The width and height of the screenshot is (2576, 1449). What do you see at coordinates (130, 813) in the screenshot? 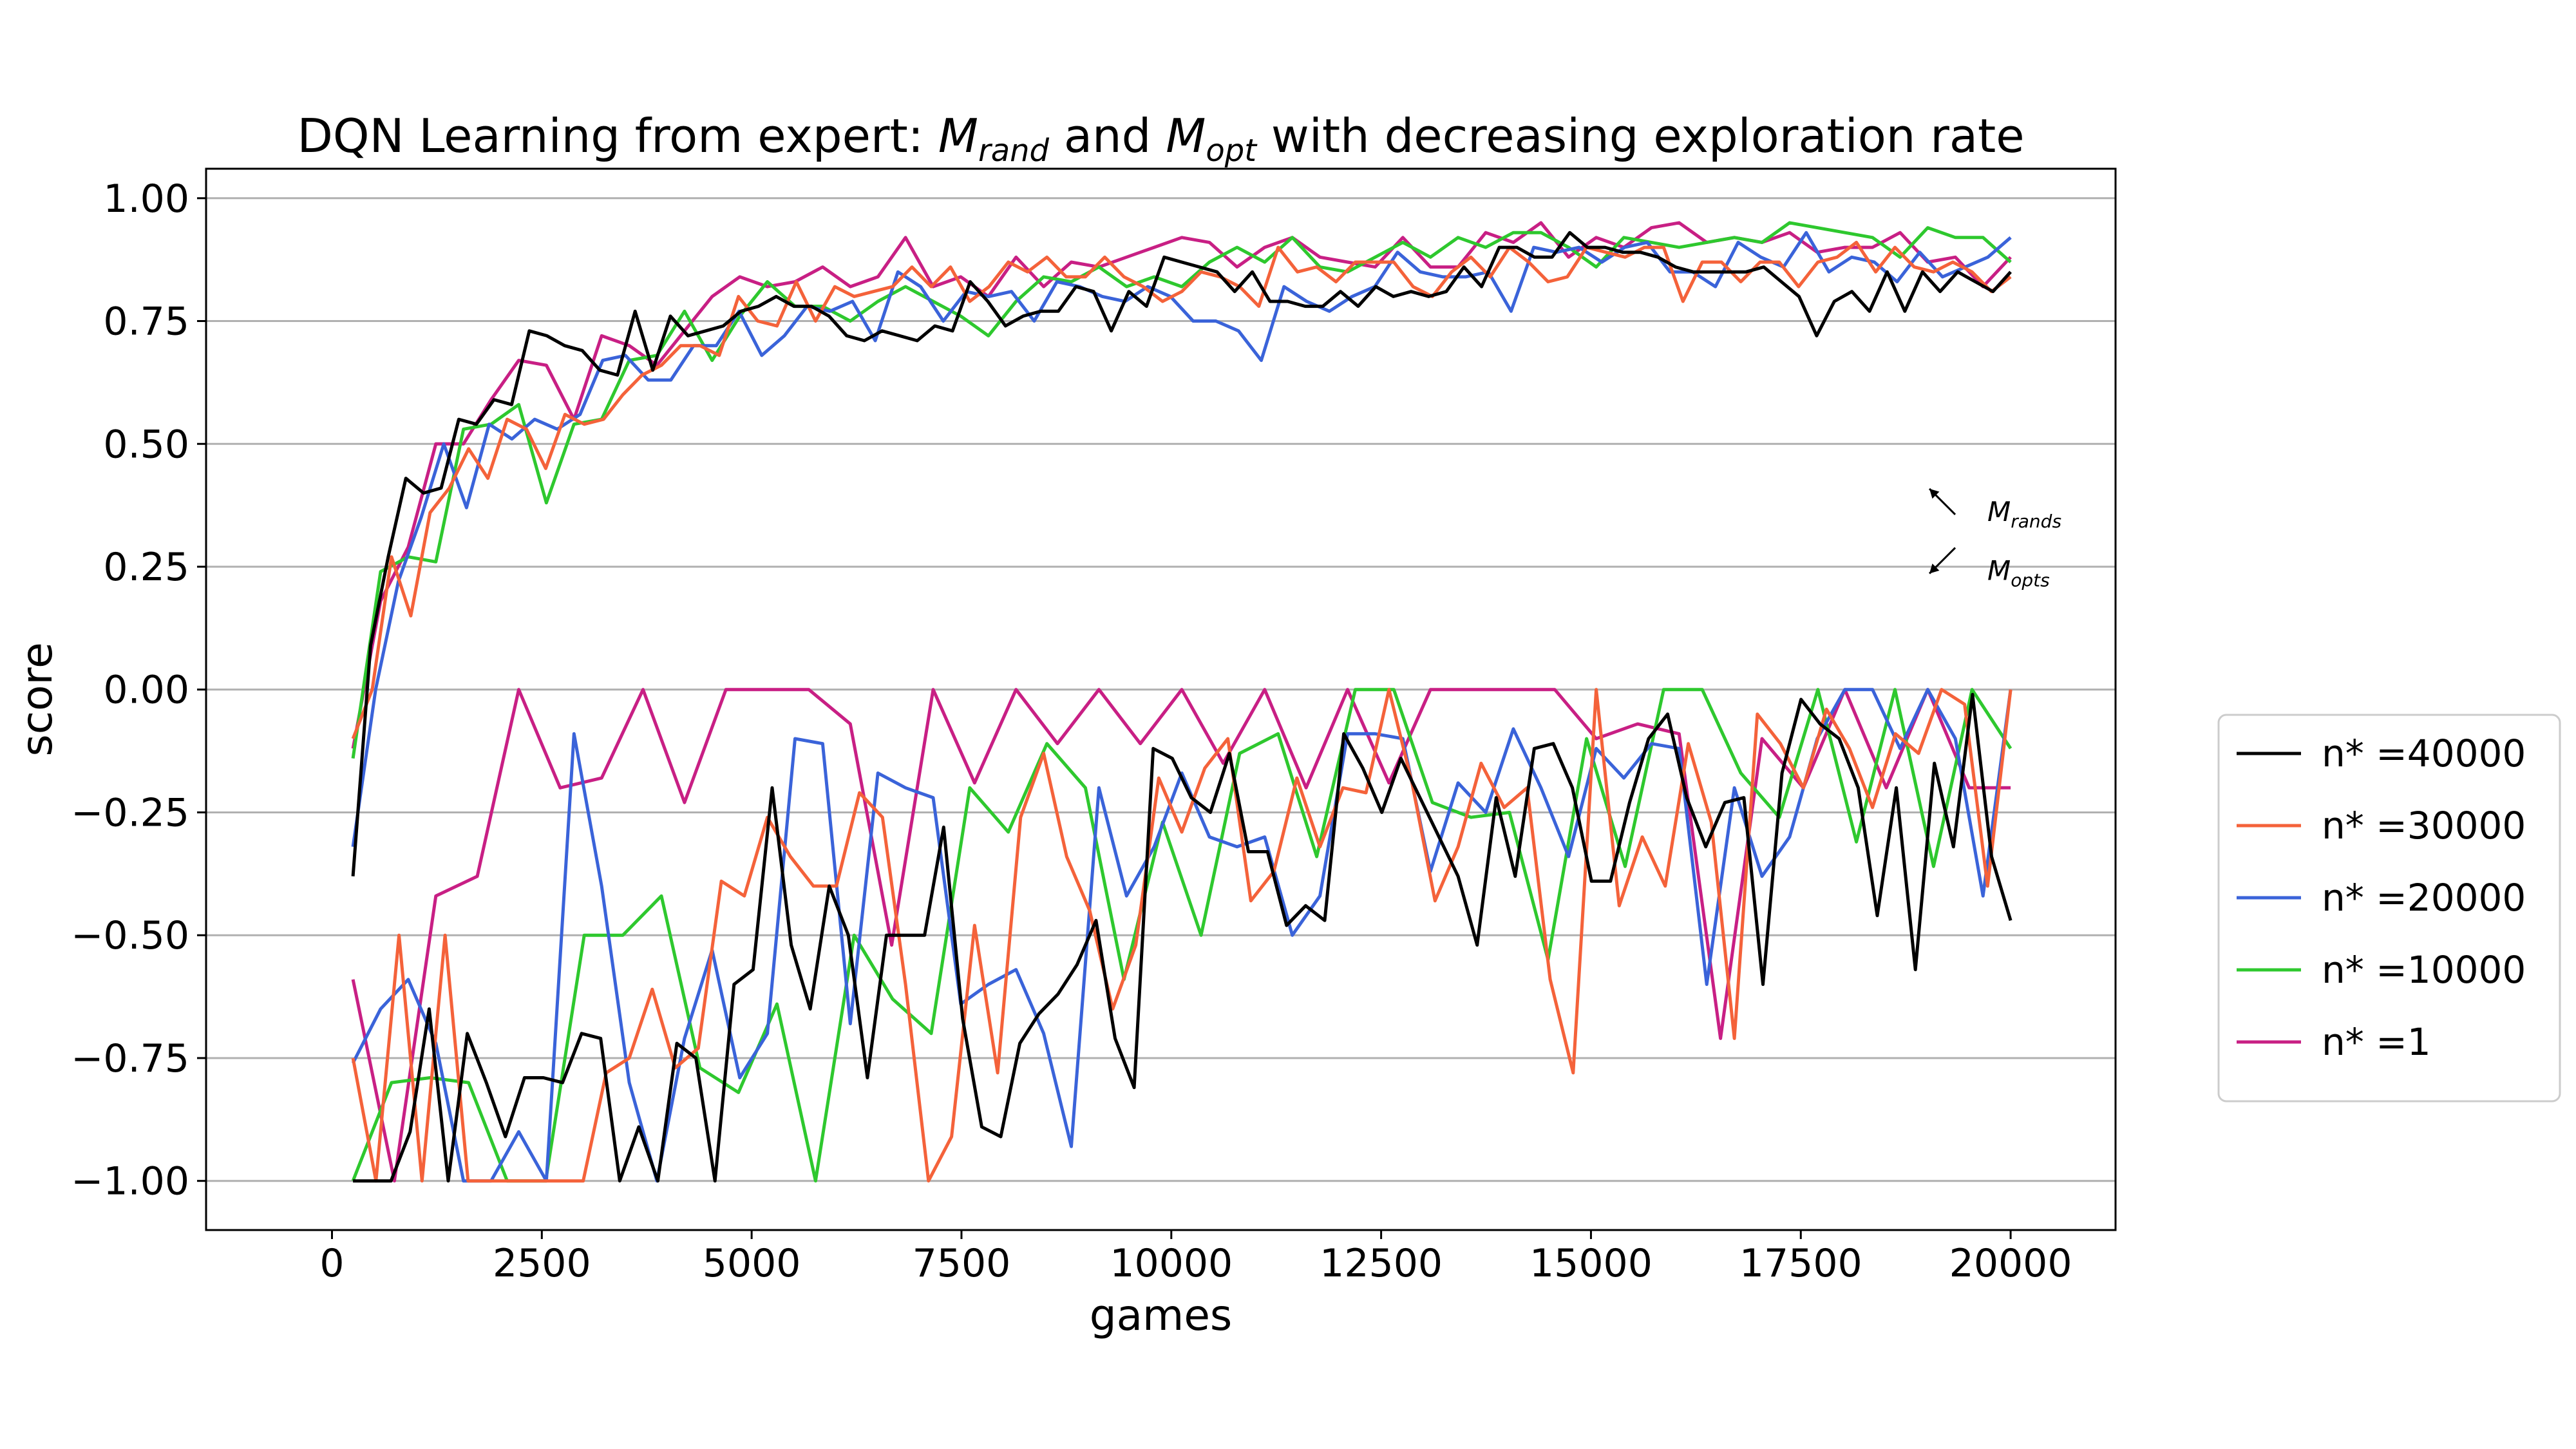
I see `y-tick-label: −0.25` at bounding box center [130, 813].